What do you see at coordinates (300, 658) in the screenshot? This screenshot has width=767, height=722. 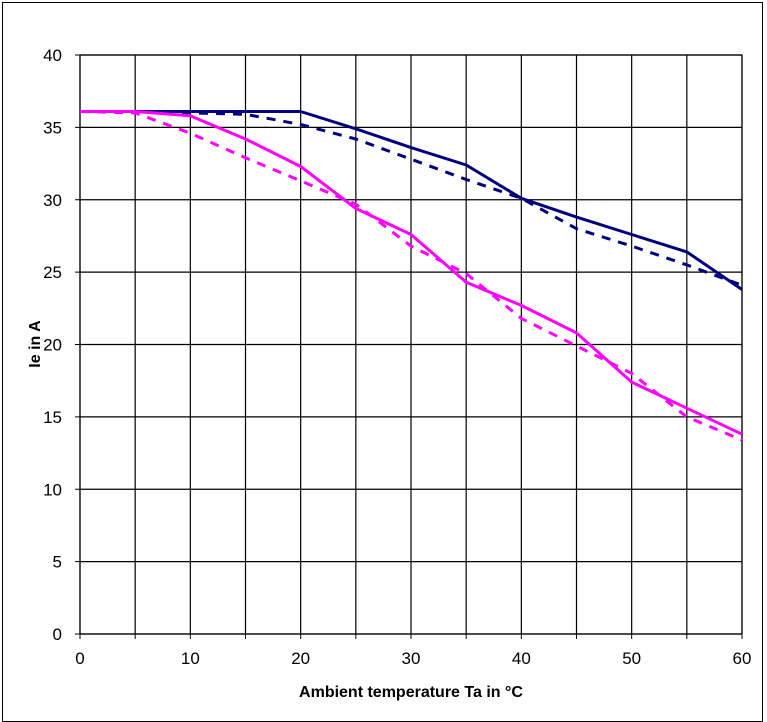 I see `x-tick-label: 20` at bounding box center [300, 658].